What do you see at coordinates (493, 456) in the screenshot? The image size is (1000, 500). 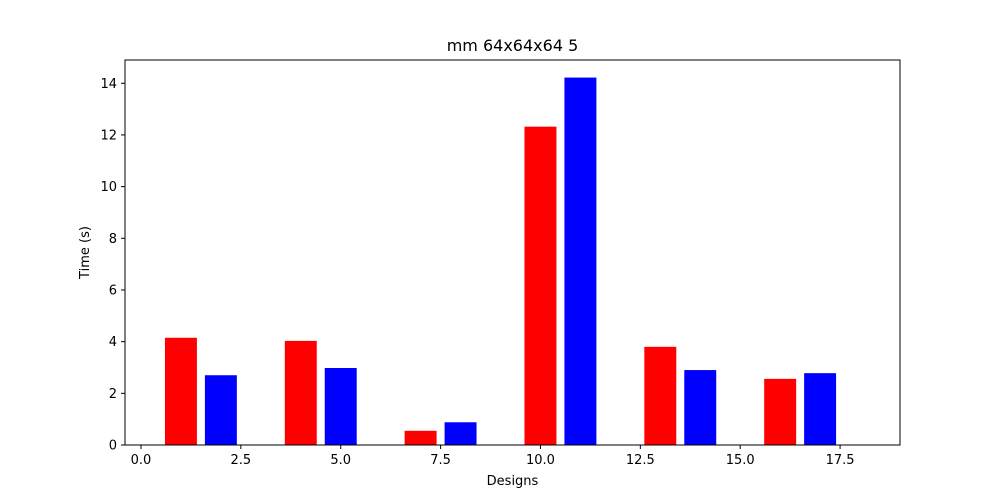 I see `x-axis: 0.0 2.5 5.0 7.5 10.0 12.5 15.0 17.5` at bounding box center [493, 456].